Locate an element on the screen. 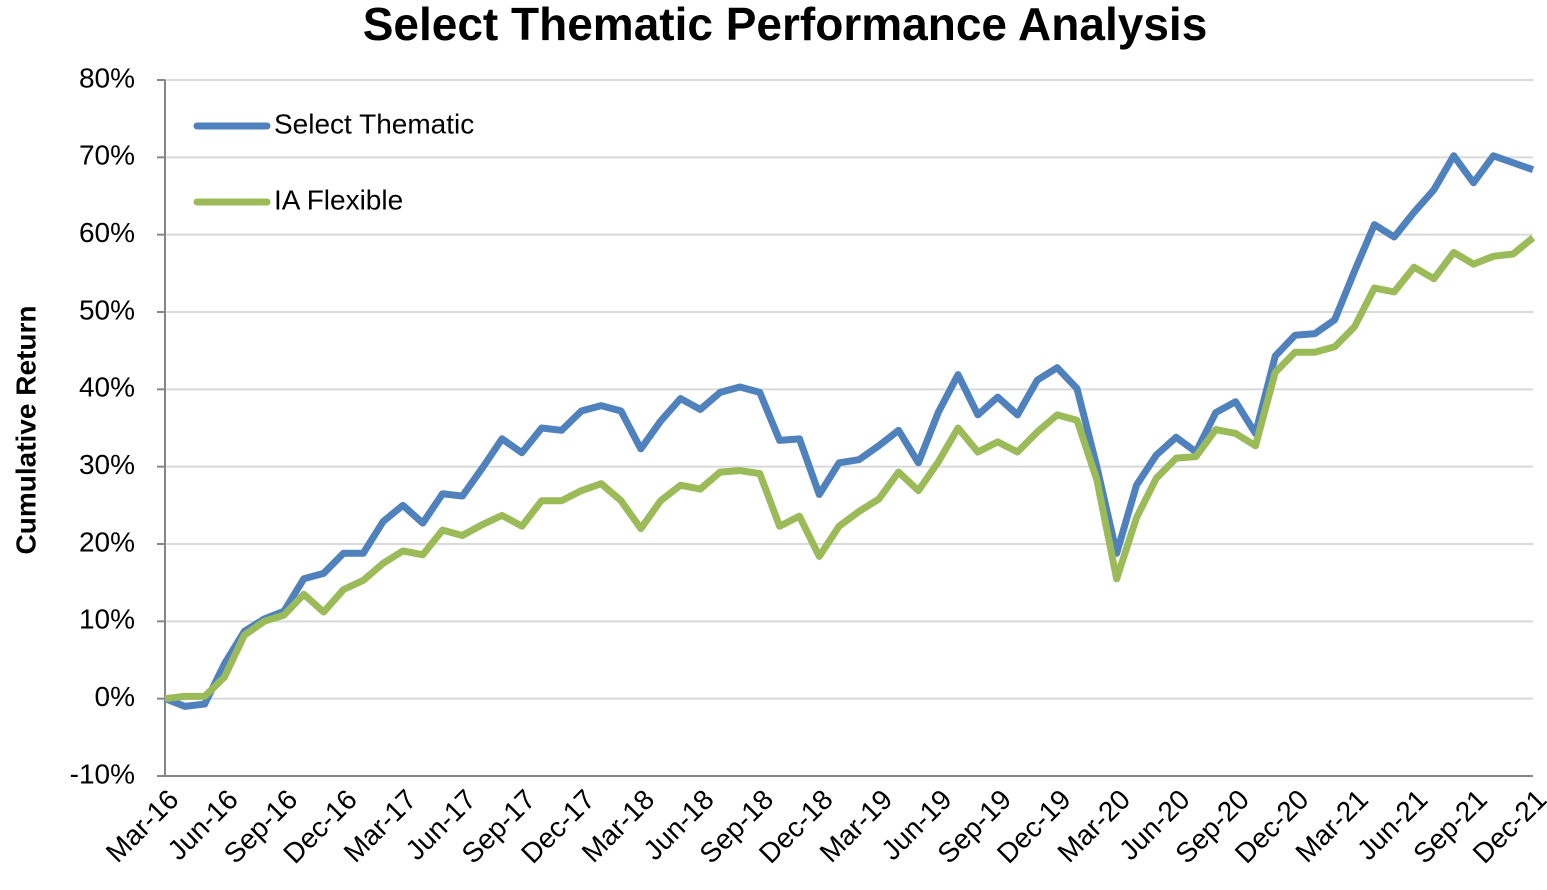 The height and width of the screenshot is (890, 1547). y-tick-label: 30% is located at coordinates (107, 464).